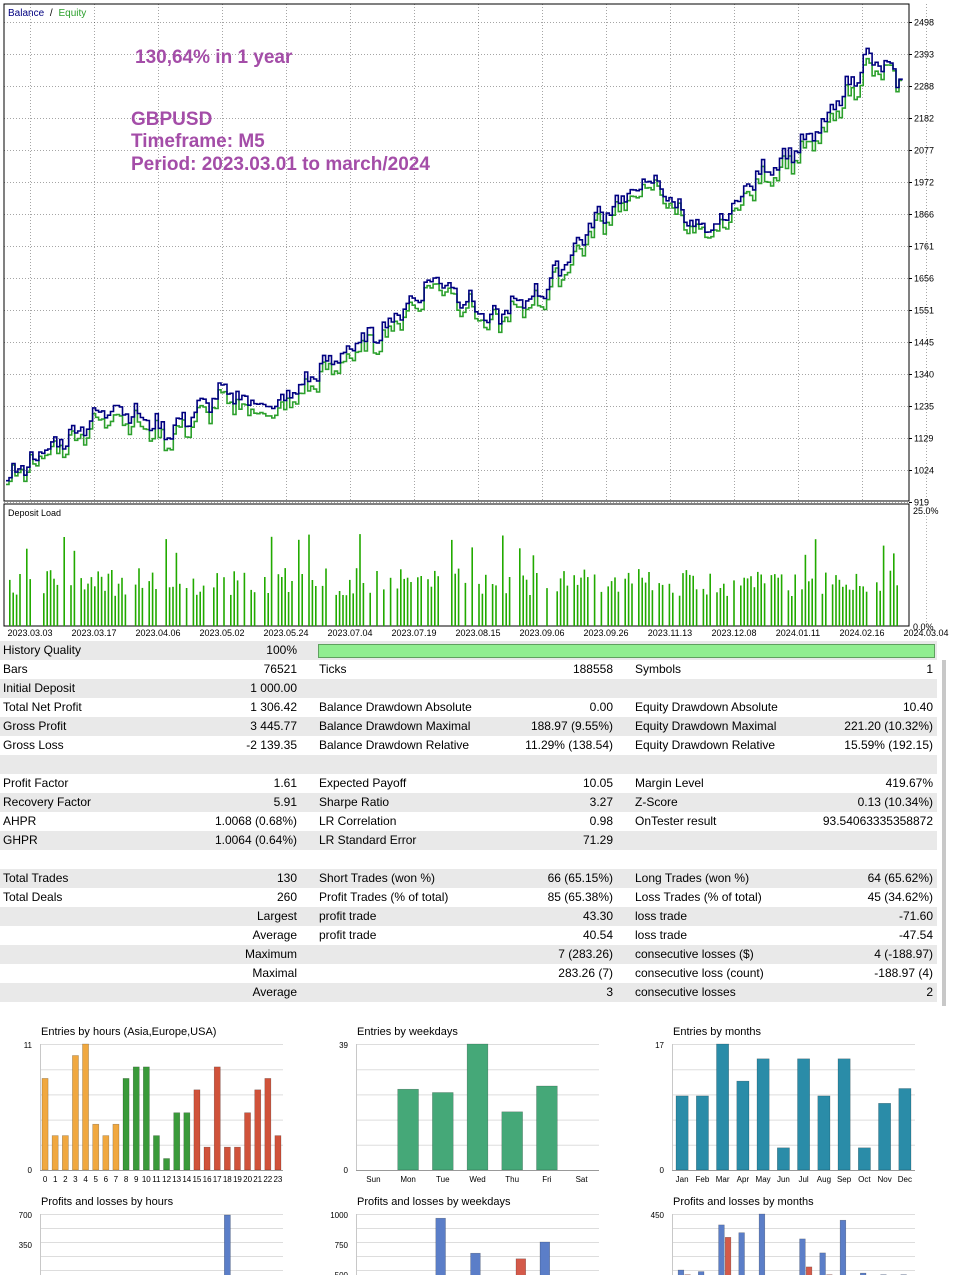 Image resolution: width=955 pixels, height=1275 pixels. Describe the element at coordinates (733, 633) in the screenshot. I see `date-tick-label: 2023.12.08` at that location.